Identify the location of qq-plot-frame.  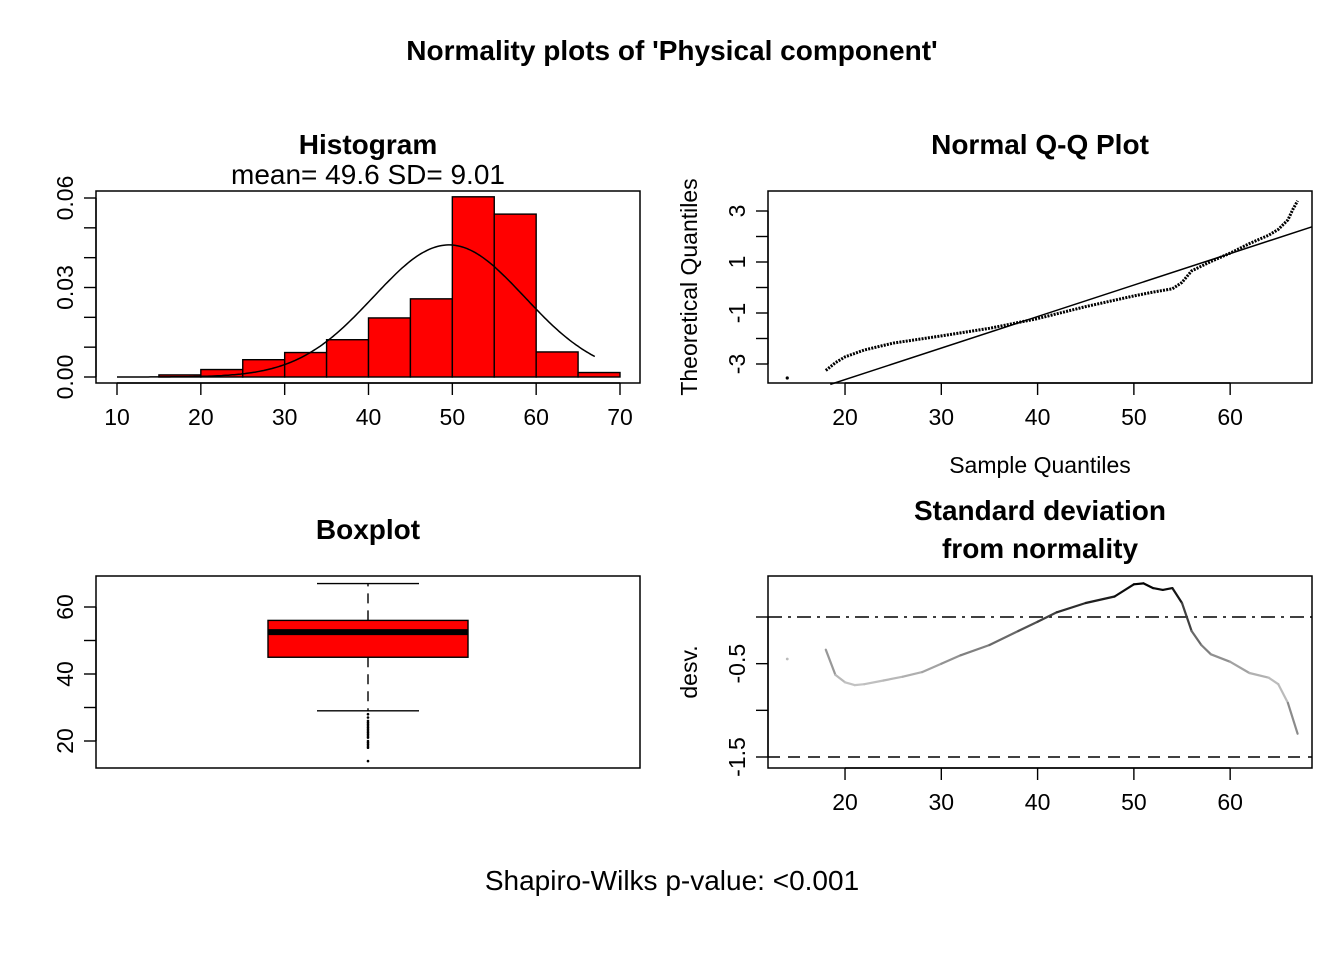
(1040, 287).